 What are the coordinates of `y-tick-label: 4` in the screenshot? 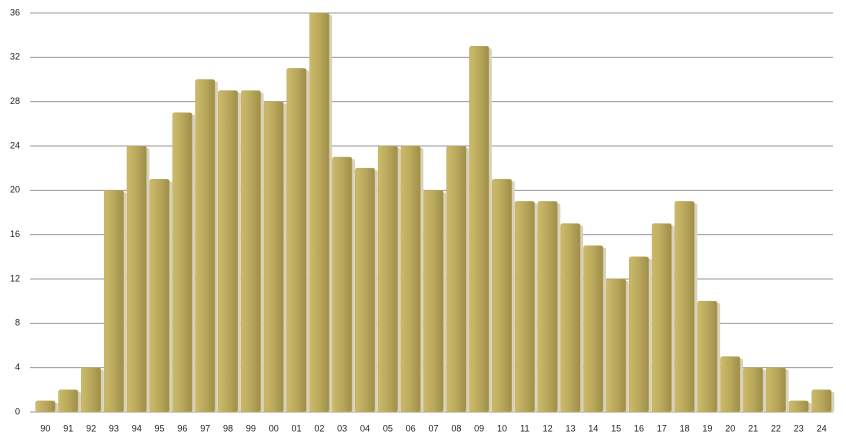 It's located at (17, 367).